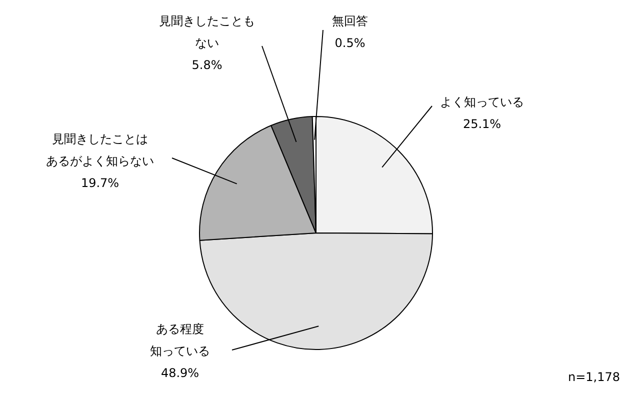 The height and width of the screenshot is (401, 640). Describe the element at coordinates (482, 102) in the screenshot. I see `slice-label: よく知っている` at that location.